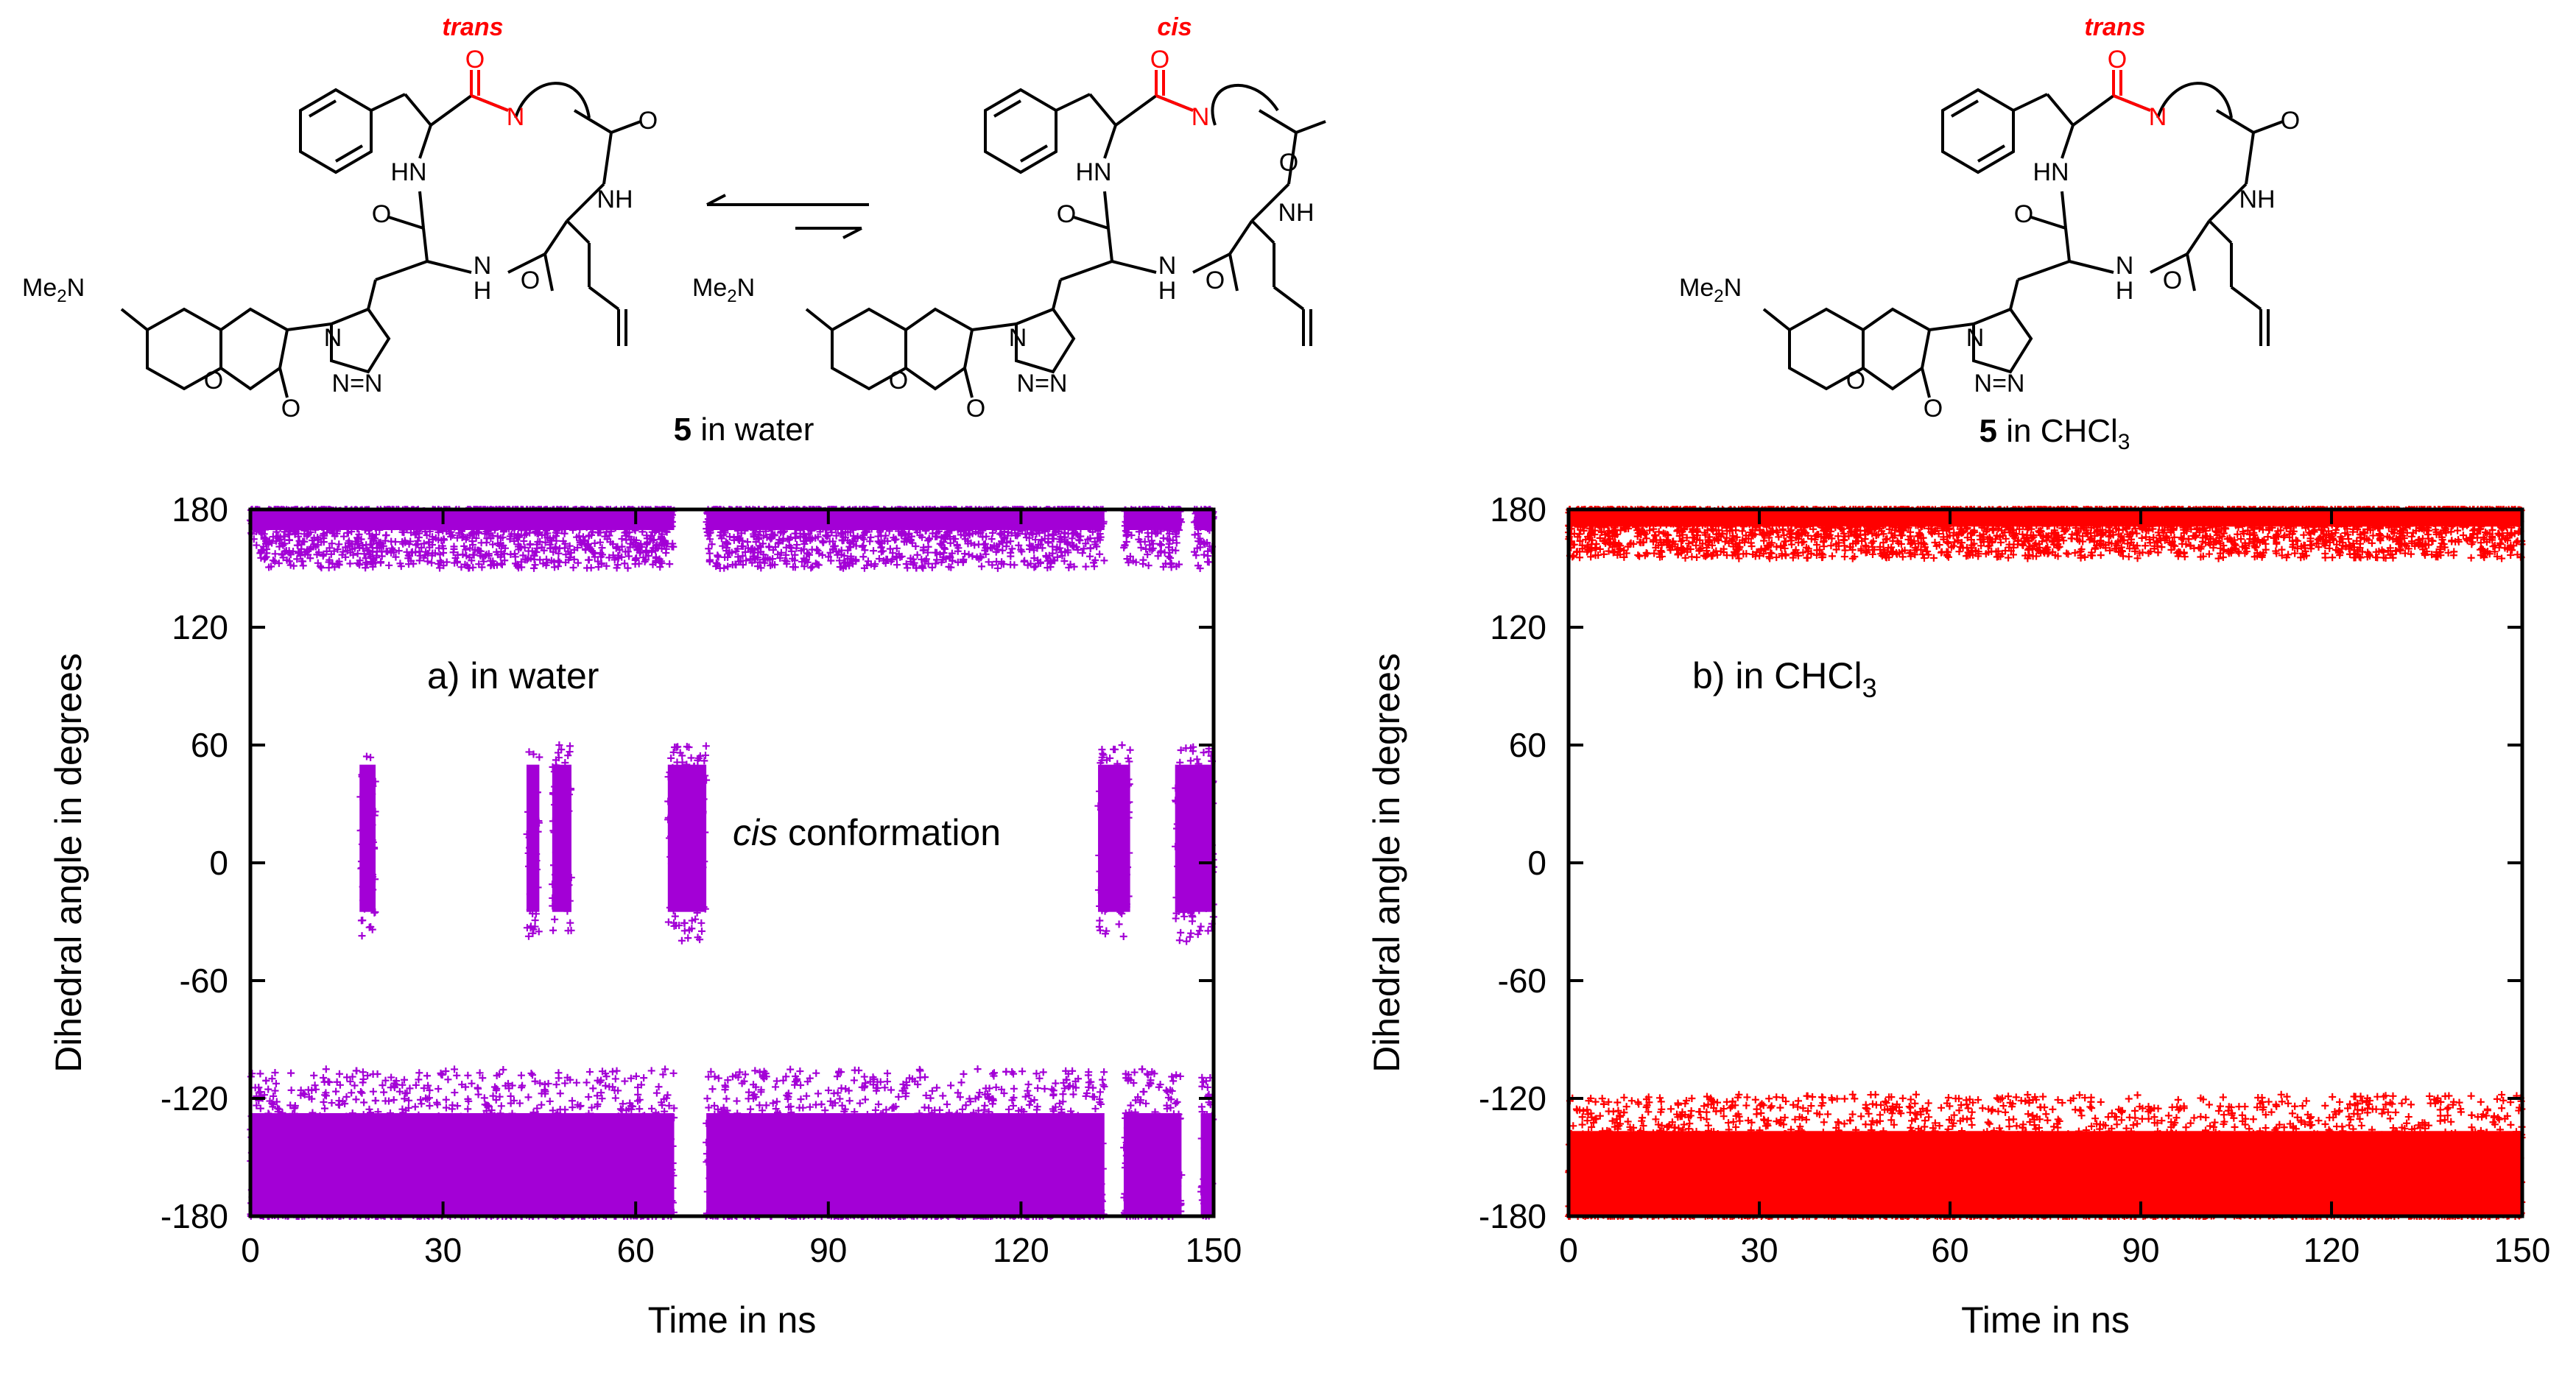 The width and height of the screenshot is (2576, 1387). What do you see at coordinates (340, 218) in the screenshot?
I see `structure-left-trans: trans O N HN NH N H O O O O O N N=N Me2N` at bounding box center [340, 218].